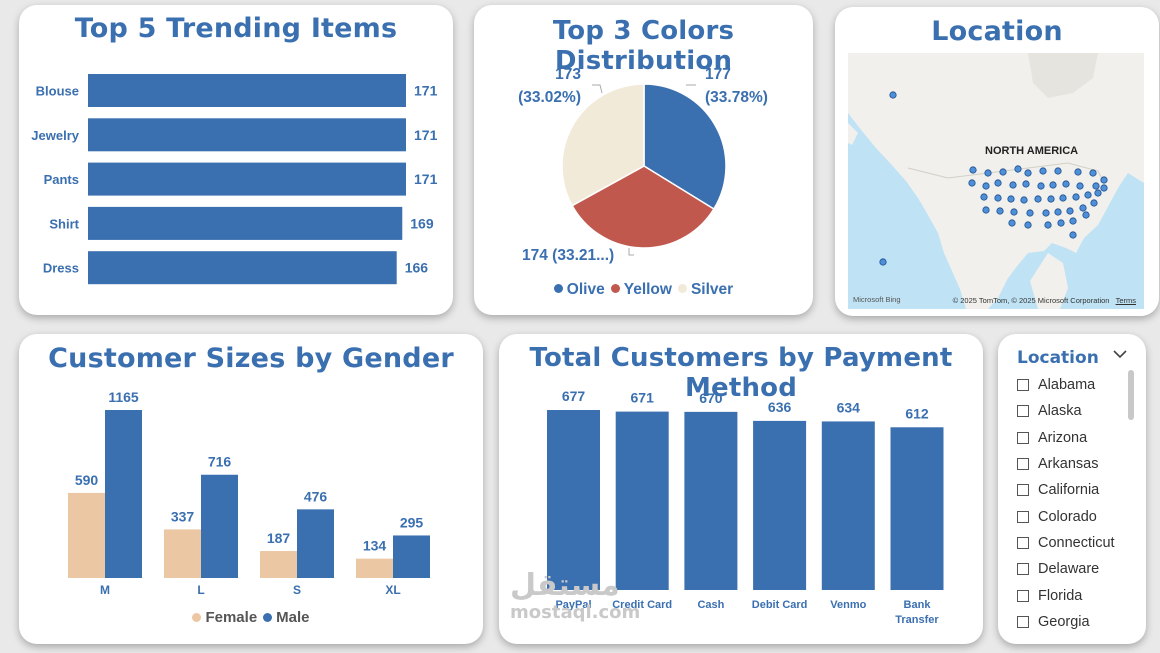 The width and height of the screenshot is (1160, 653). What do you see at coordinates (1066, 385) in the screenshot?
I see `slicer-item: Alabama` at bounding box center [1066, 385].